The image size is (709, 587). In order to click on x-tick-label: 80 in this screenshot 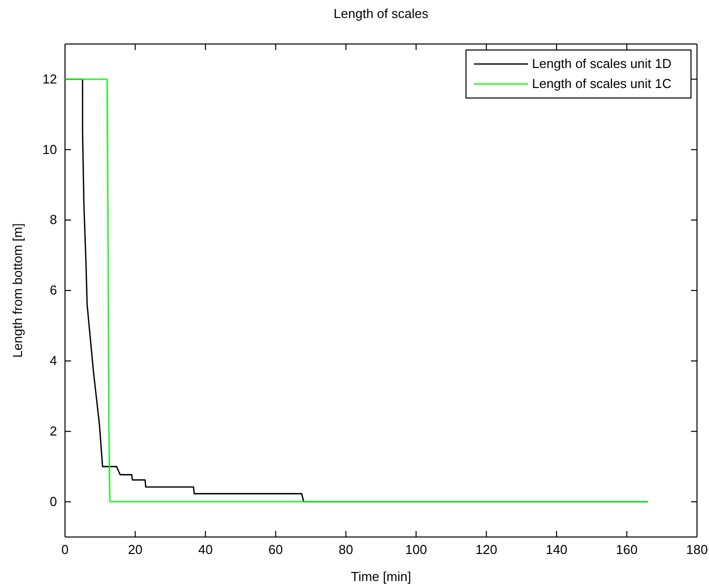, I will do `click(346, 550)`.